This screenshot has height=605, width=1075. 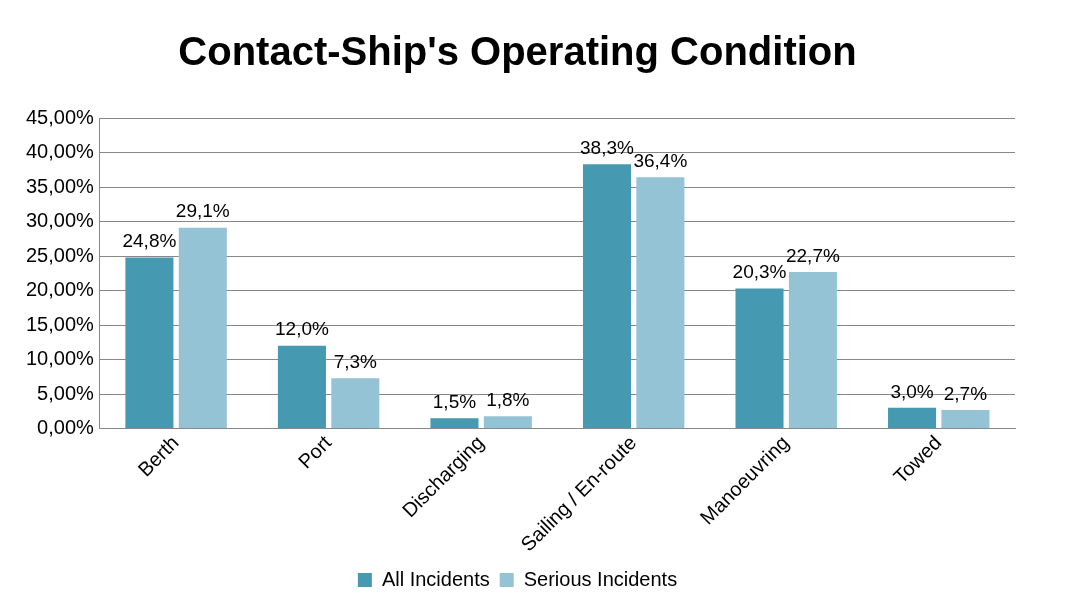 What do you see at coordinates (759, 272) in the screenshot?
I see `data-label: 20,3%` at bounding box center [759, 272].